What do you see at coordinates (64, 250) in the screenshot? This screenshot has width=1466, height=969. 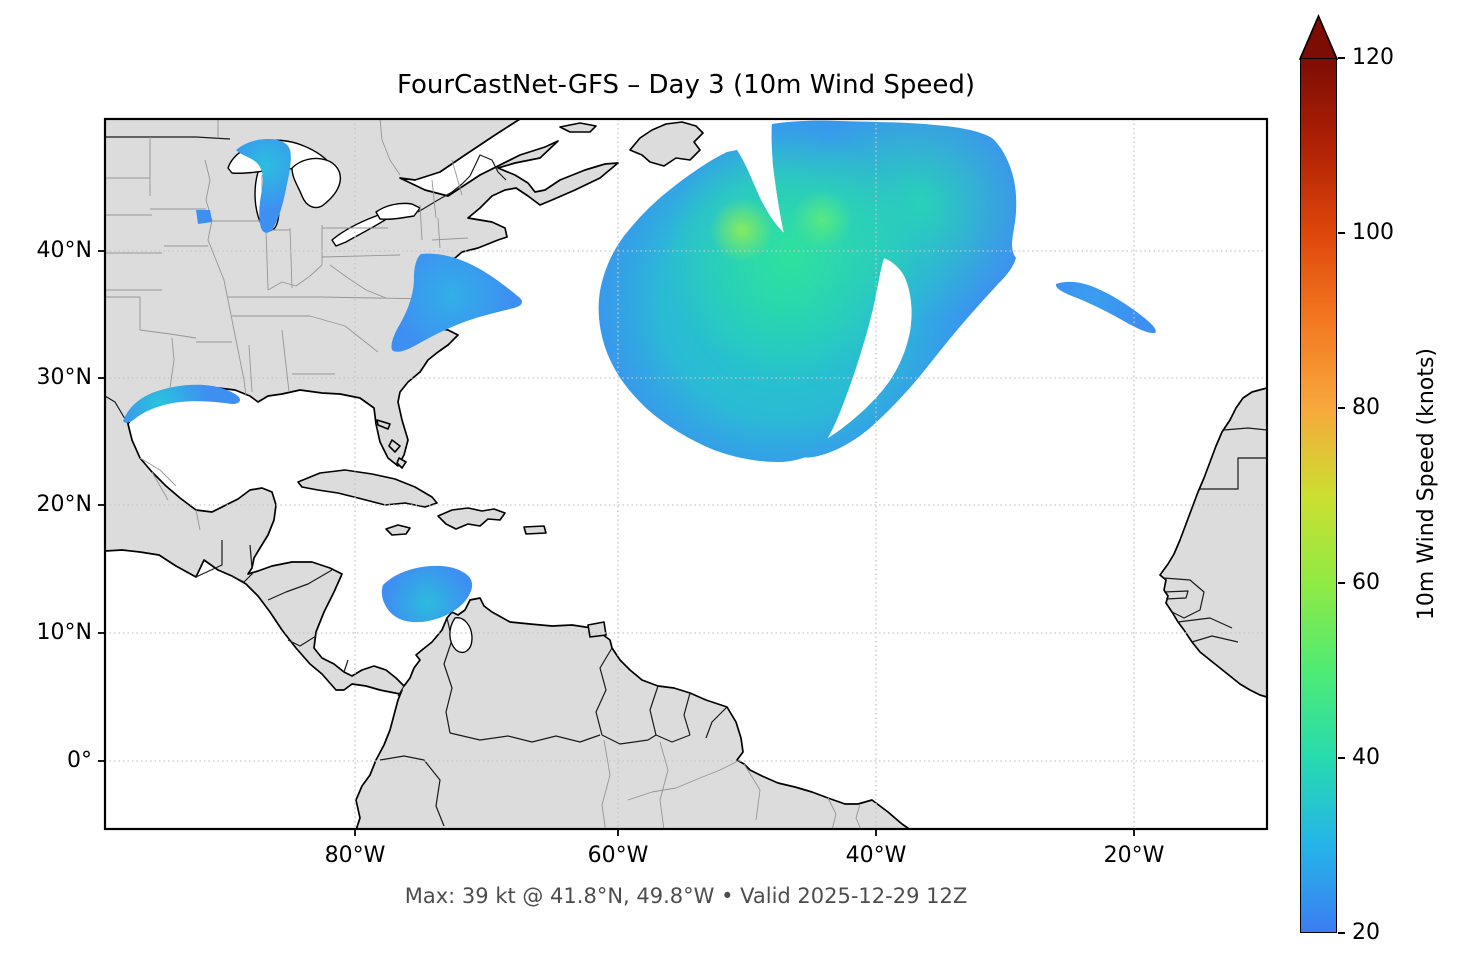 I see `y-tick-40n: 40°N` at bounding box center [64, 250].